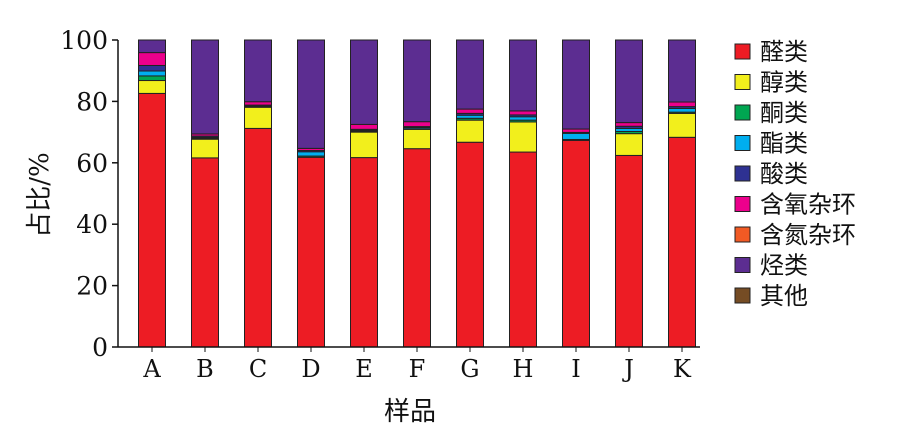 This screenshot has height=443, width=908. Describe the element at coordinates (784, 174) in the screenshot. I see `legend-label: 酸类` at that location.